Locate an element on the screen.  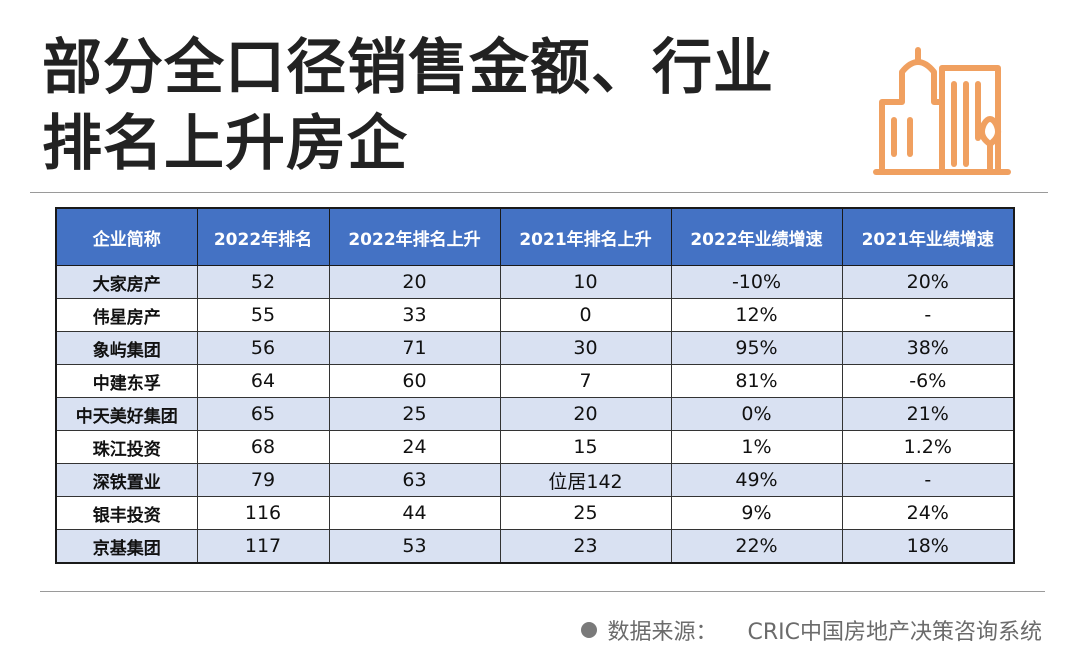
rise-2022: 25 is located at coordinates (414, 414).